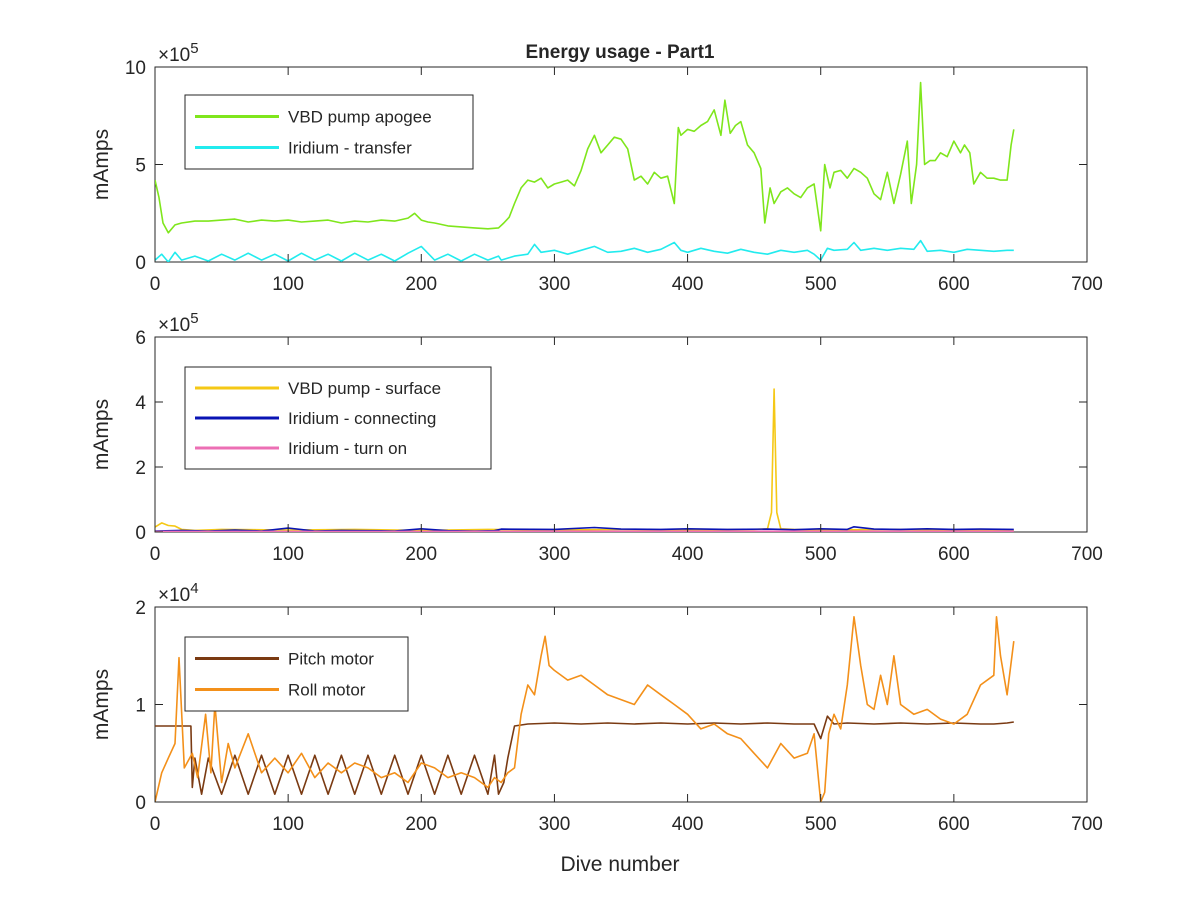  What do you see at coordinates (360, 117) in the screenshot?
I see `legend-label: VBD pump apogee` at bounding box center [360, 117].